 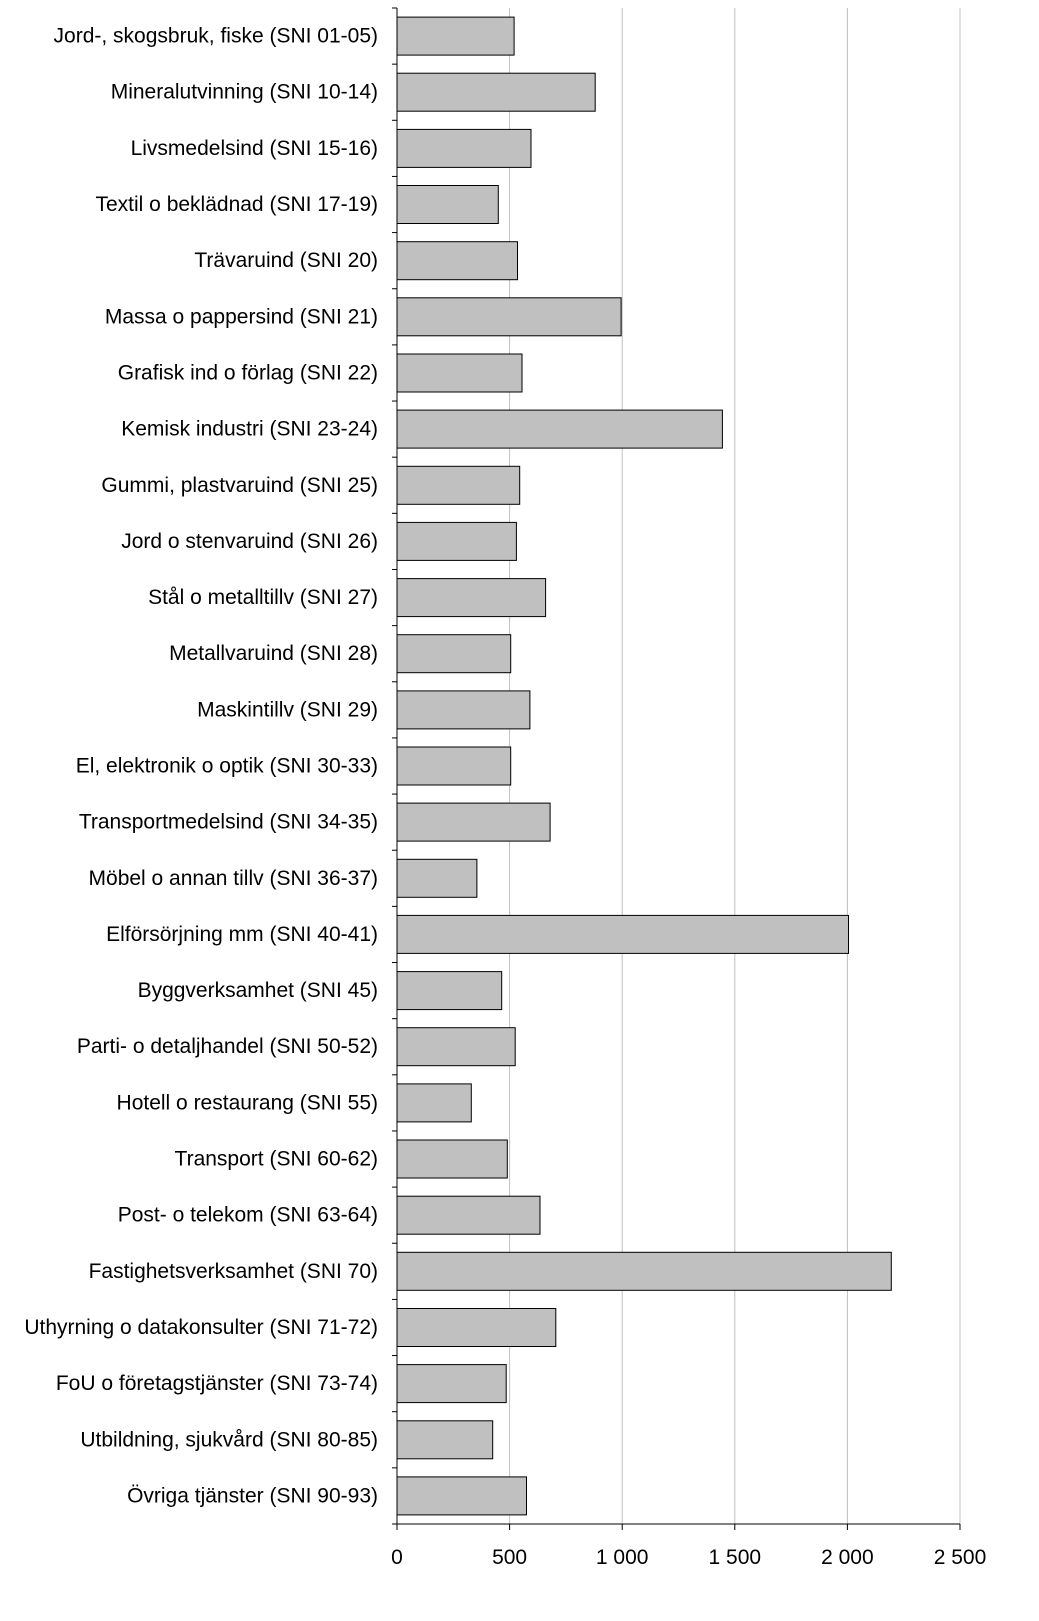 I want to click on category-label: Stål o metalltillv (SNI 27), so click(x=263, y=597).